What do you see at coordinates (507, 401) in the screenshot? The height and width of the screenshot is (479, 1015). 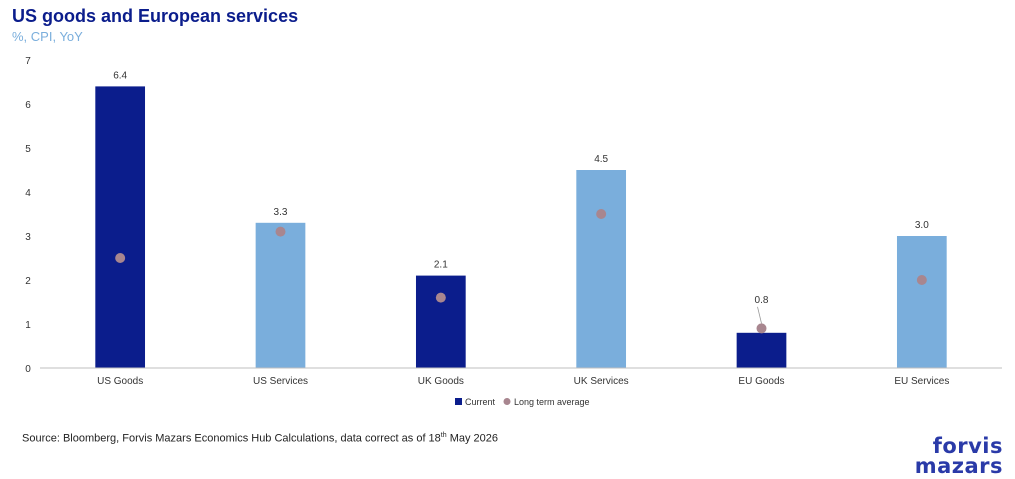 I see `legend-swatch-average` at bounding box center [507, 401].